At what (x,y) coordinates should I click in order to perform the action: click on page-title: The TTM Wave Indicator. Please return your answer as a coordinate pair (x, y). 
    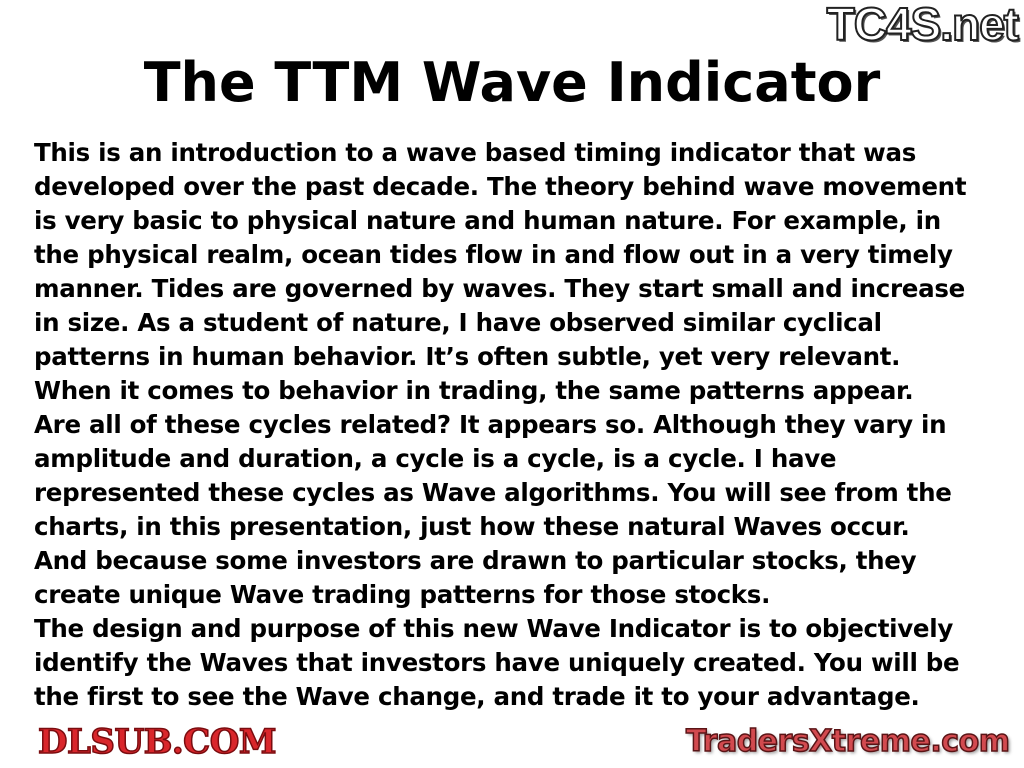
    Looking at the image, I should click on (512, 82).